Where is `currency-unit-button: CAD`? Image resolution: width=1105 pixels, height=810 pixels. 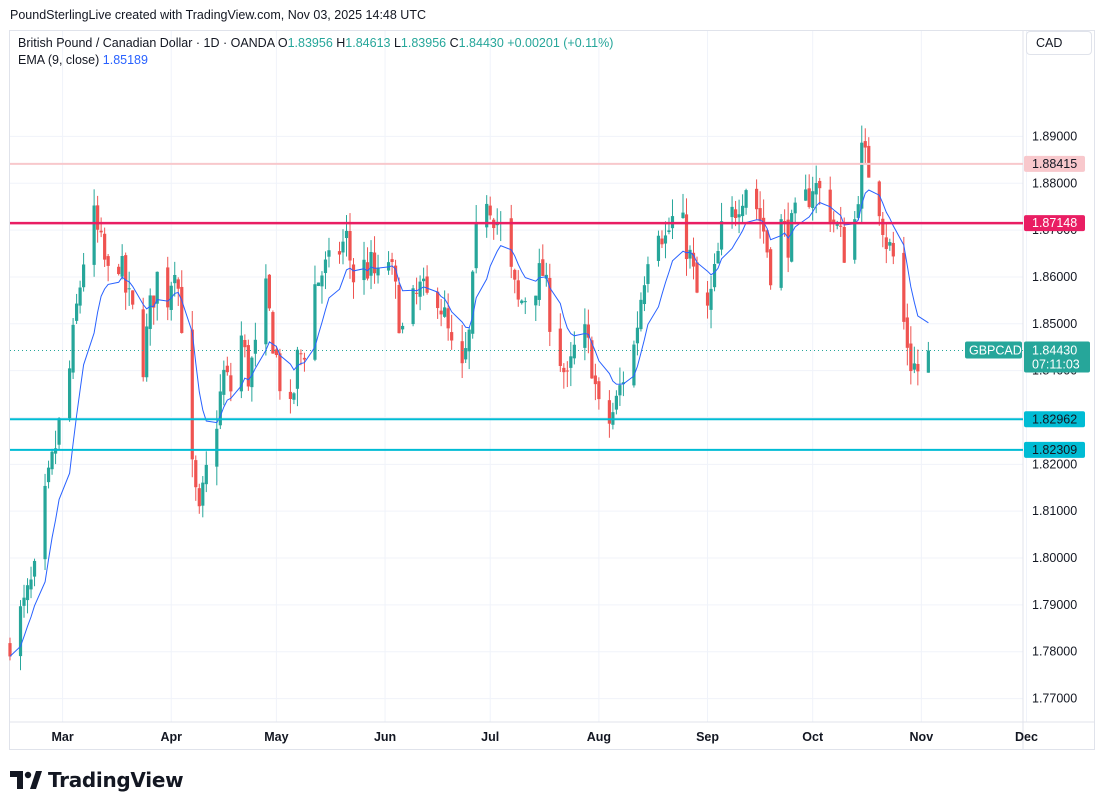 currency-unit-button: CAD is located at coordinates (1059, 43).